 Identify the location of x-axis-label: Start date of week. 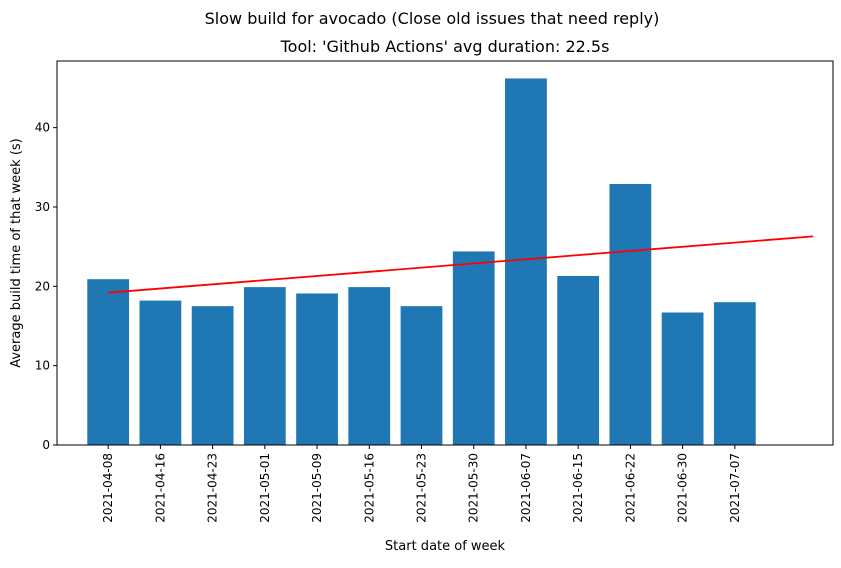
(445, 546).